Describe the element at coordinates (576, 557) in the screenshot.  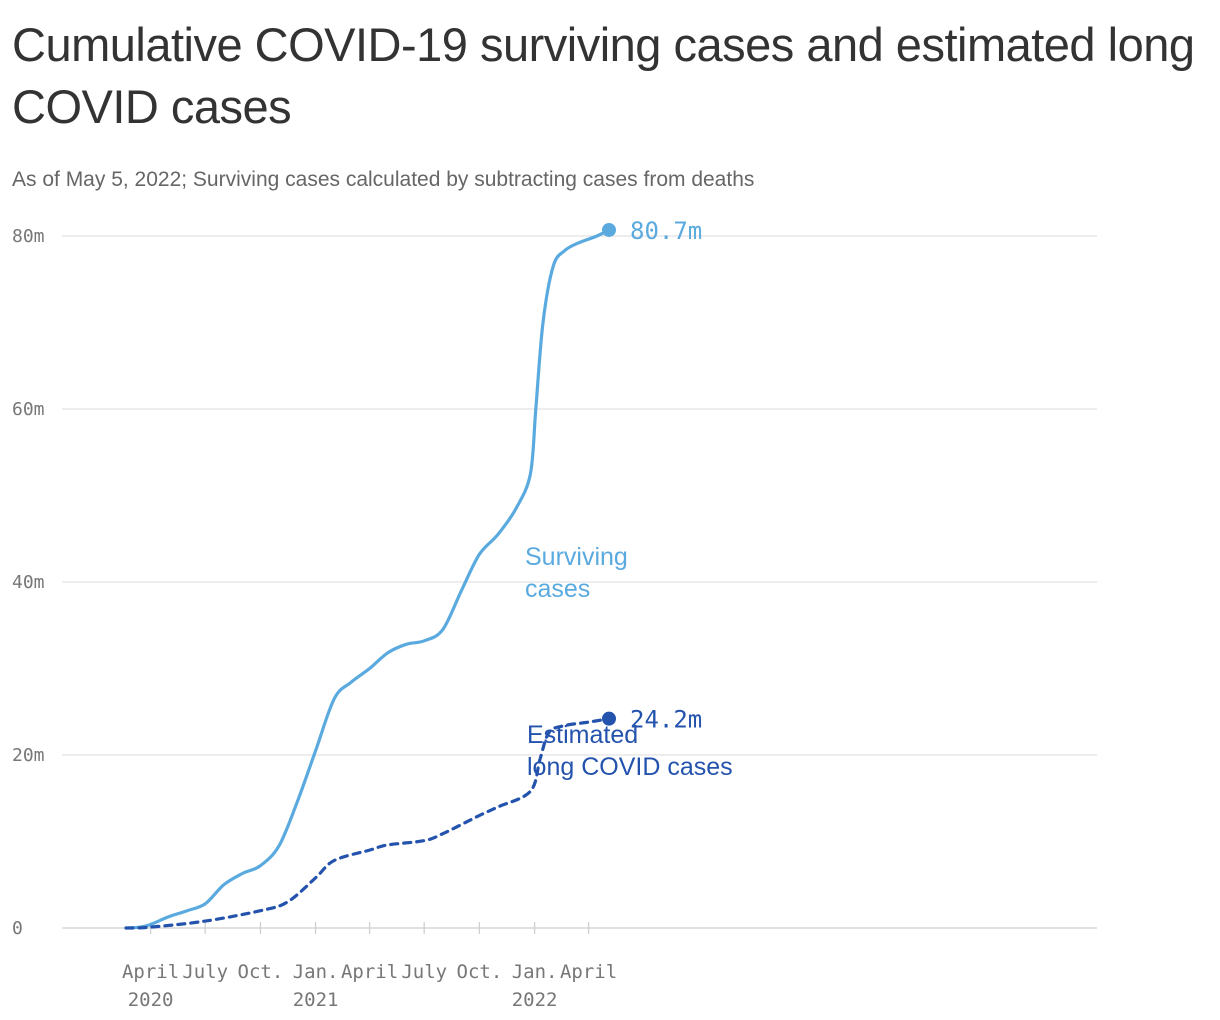
I see `series-label: Surviving` at that location.